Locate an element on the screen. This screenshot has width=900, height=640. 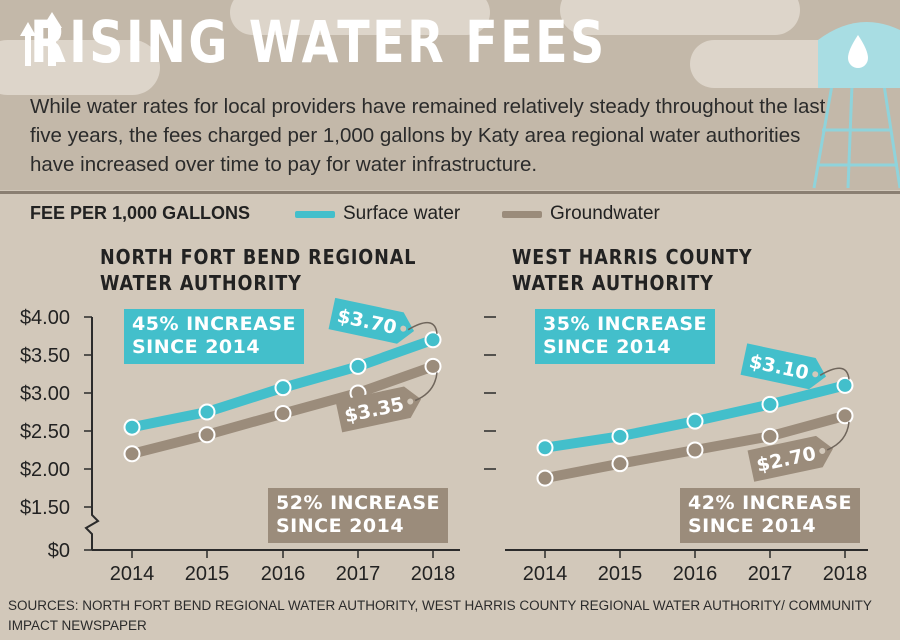
legend-swatch-surface is located at coordinates (315, 214).